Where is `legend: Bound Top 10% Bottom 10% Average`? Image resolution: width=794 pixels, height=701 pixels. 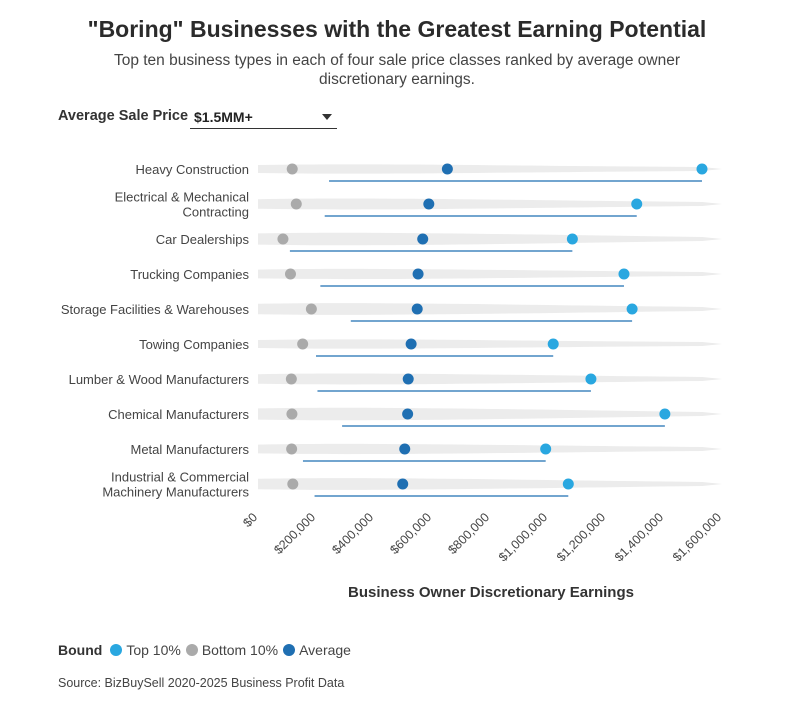 legend: Bound Top 10% Bottom 10% Average is located at coordinates (207, 650).